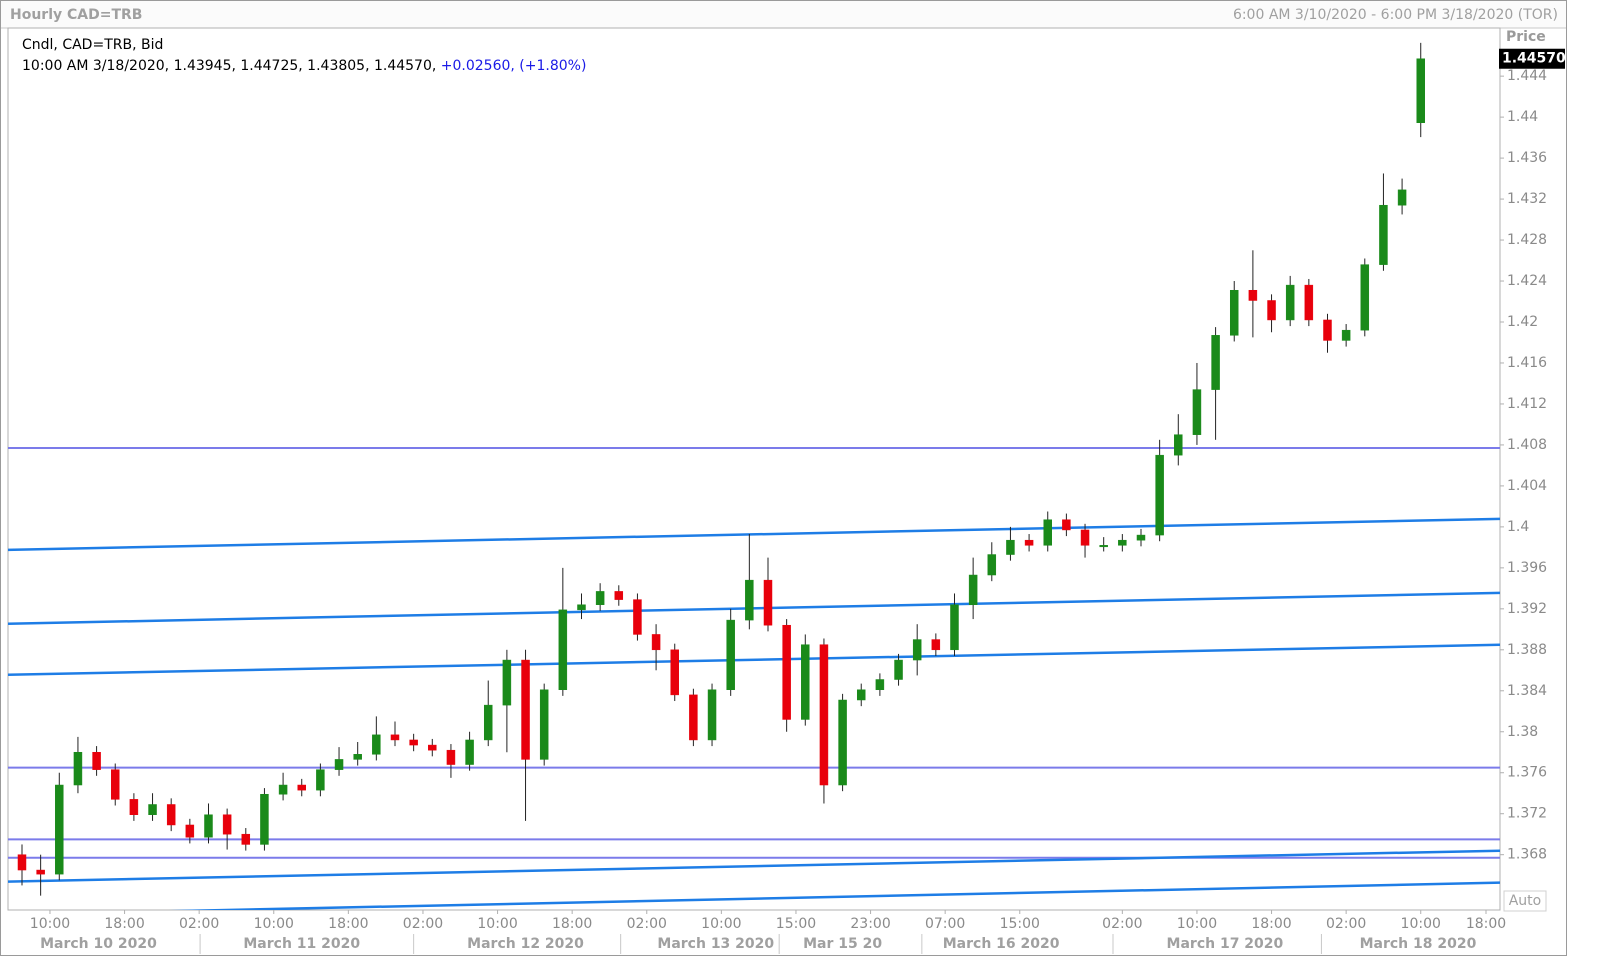 This screenshot has height=977, width=1600. Describe the element at coordinates (1527, 281) in the screenshot. I see `y-tick-label: 1.424` at that location.